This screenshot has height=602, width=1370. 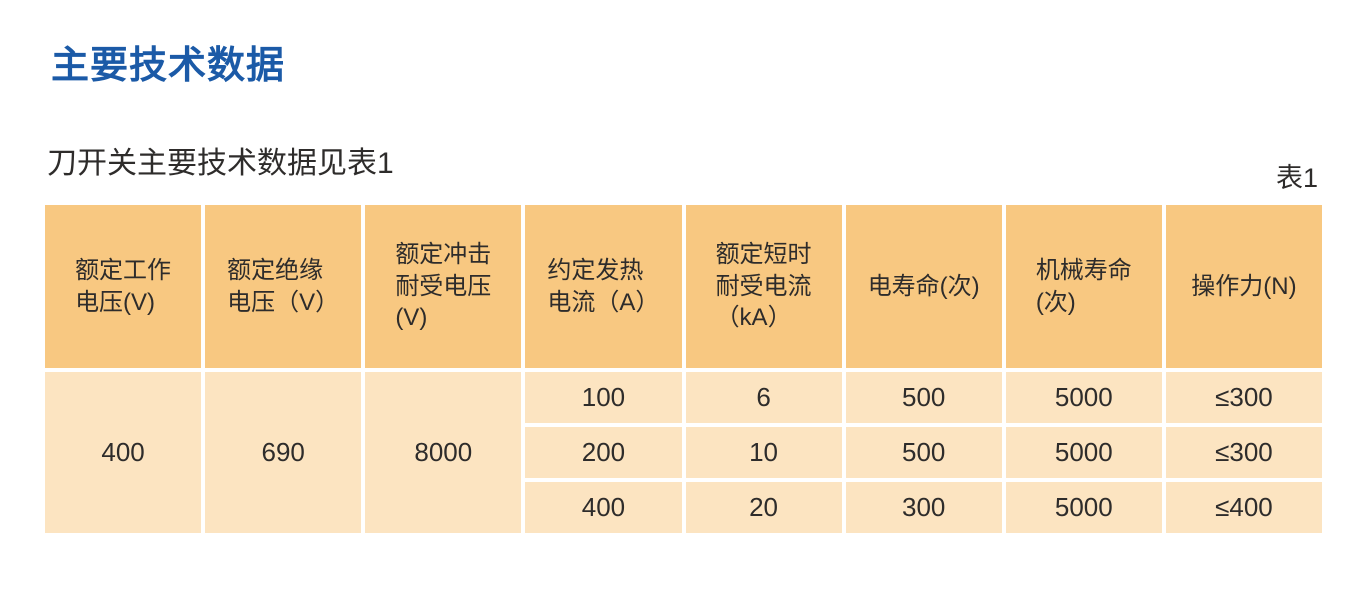 I want to click on cell-short-time-current: 20, so click(x=763, y=507).